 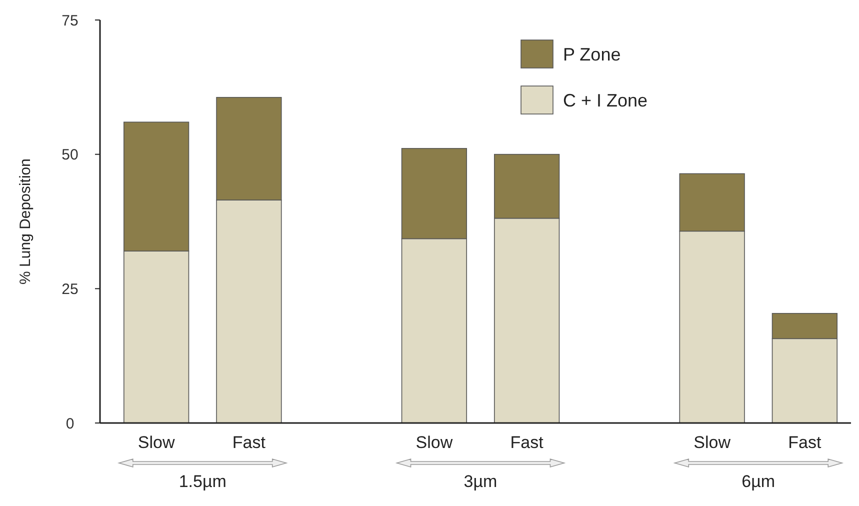 What do you see at coordinates (592, 54) in the screenshot?
I see `legend-label: P Zone` at bounding box center [592, 54].